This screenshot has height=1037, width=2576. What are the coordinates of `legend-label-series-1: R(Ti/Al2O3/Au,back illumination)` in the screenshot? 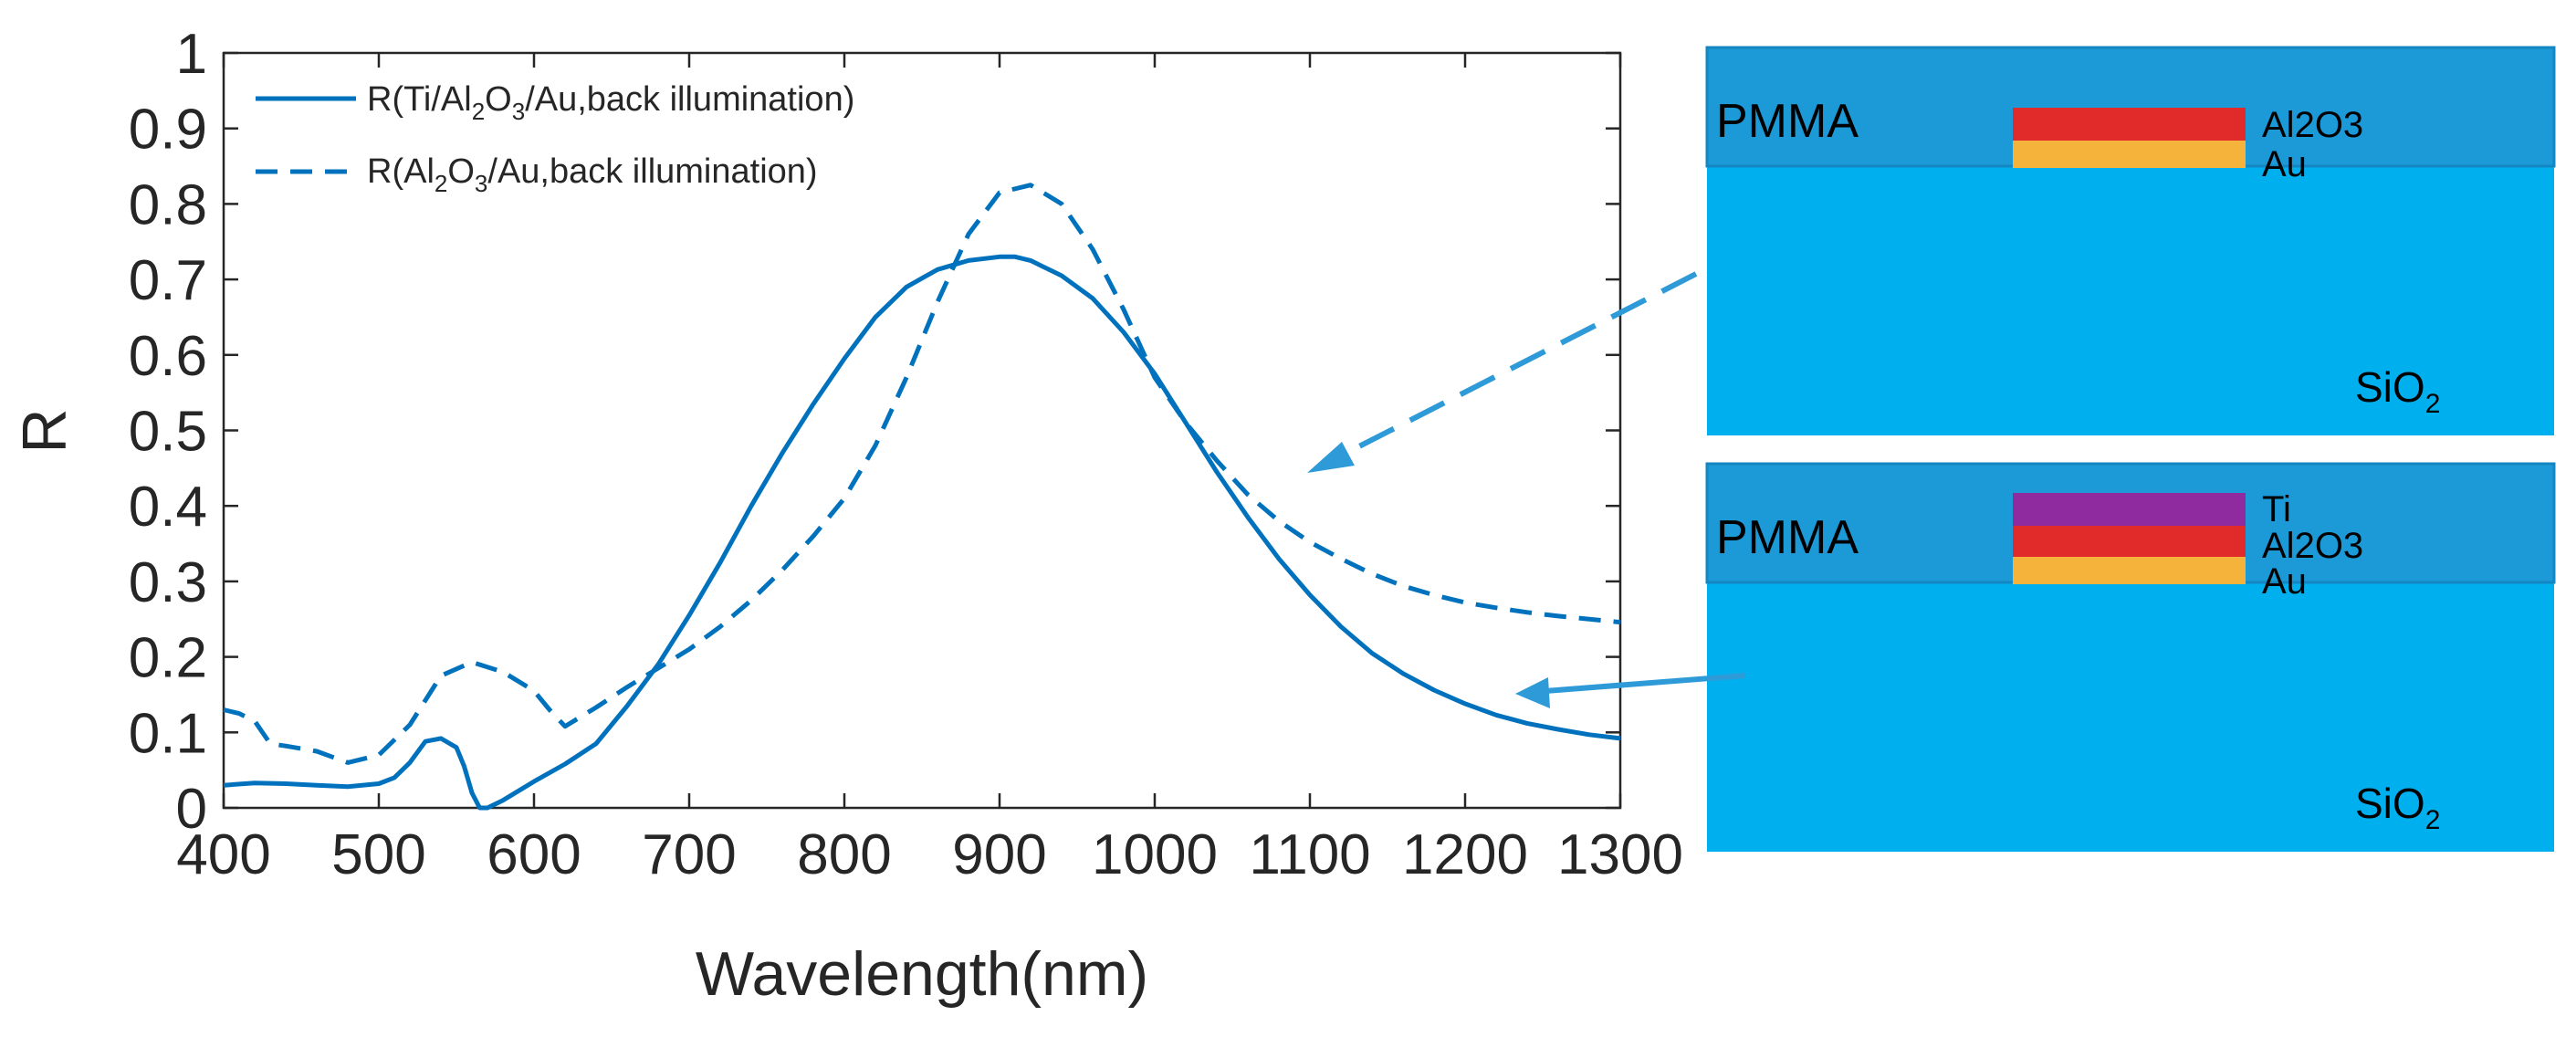 It's located at (610, 103).